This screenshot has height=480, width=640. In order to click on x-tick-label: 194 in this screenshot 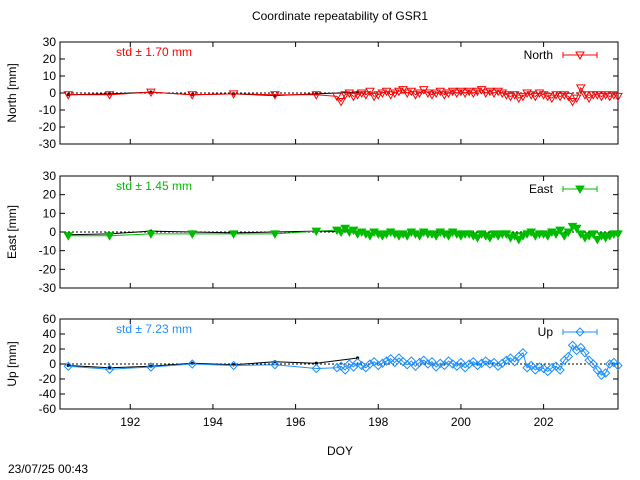, I will do `click(213, 422)`.